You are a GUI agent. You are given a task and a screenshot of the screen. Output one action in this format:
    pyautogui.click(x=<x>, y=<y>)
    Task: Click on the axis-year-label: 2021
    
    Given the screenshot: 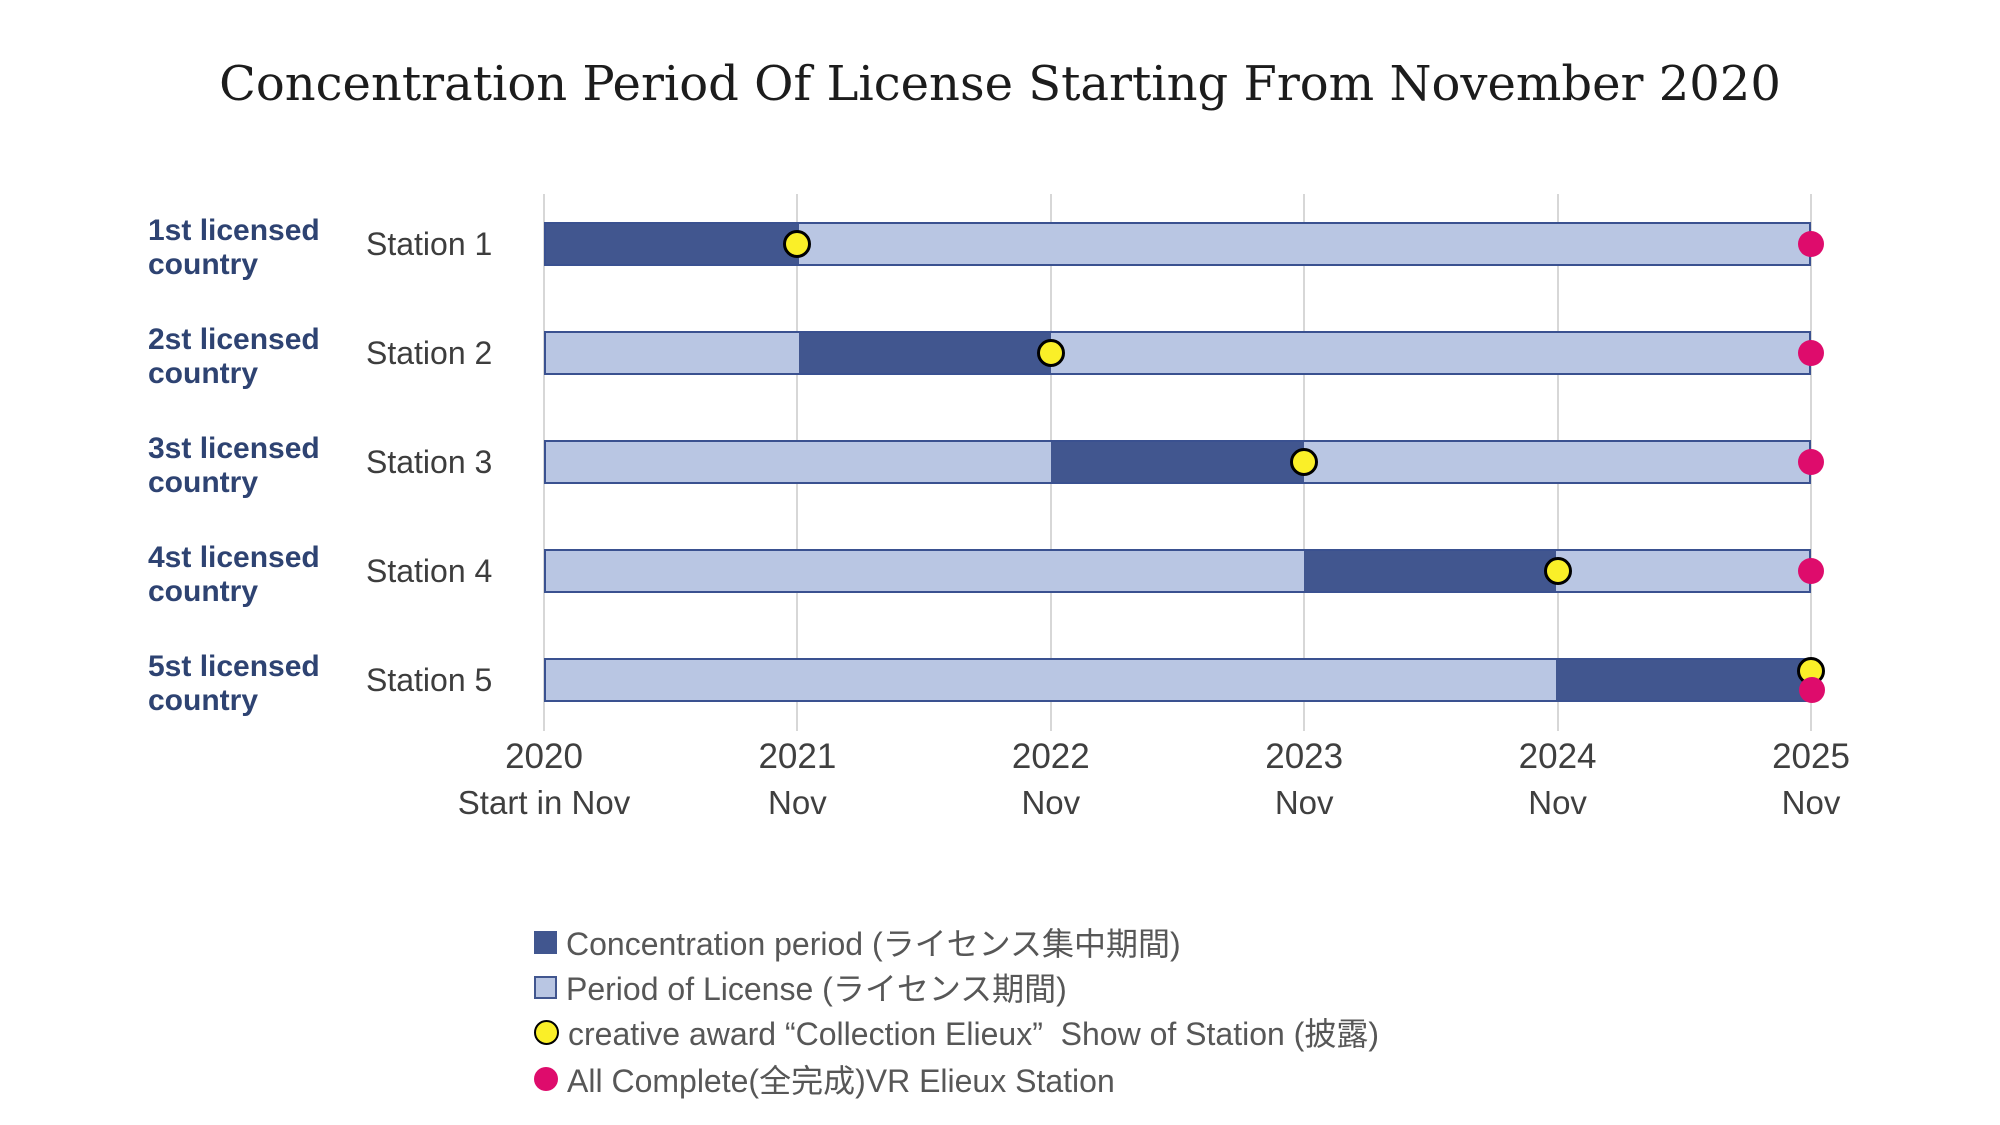 What is the action you would take?
    pyautogui.click(x=797, y=756)
    